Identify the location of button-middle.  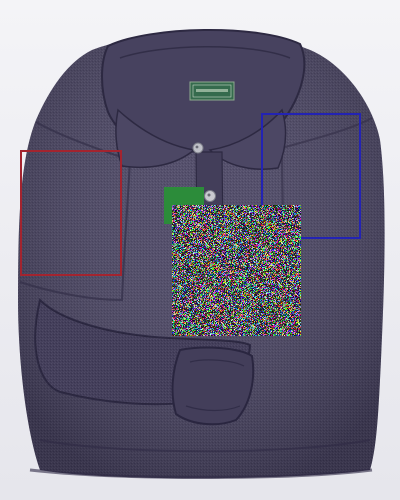
(210, 196).